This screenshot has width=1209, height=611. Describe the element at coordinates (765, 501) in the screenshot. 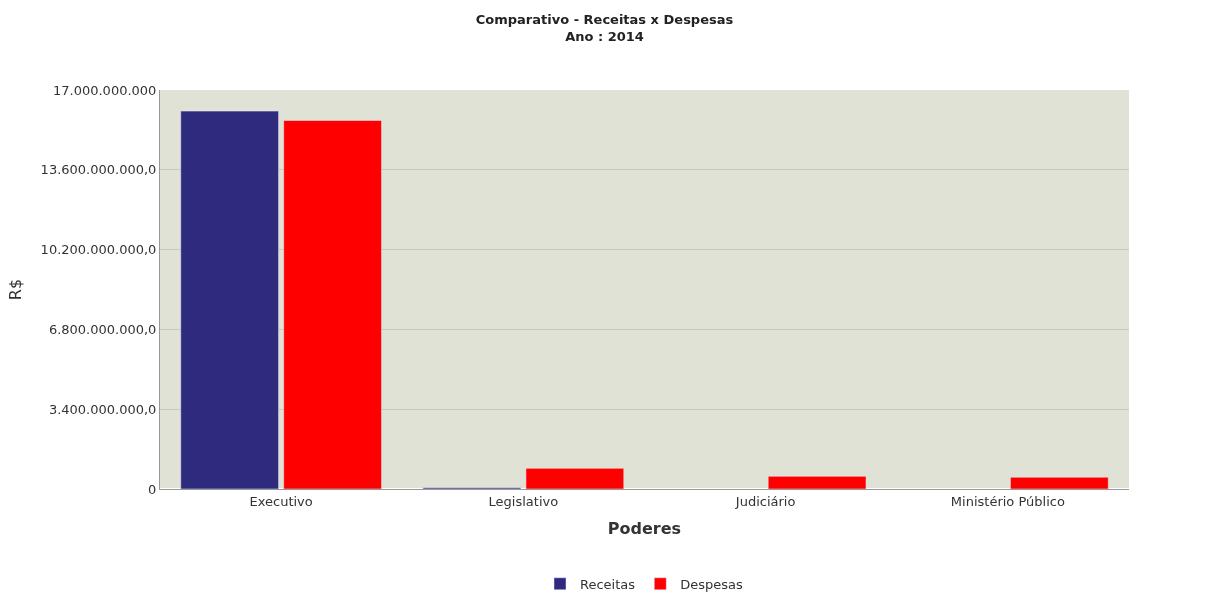

I see `x-tick-label: Judiciário` at that location.